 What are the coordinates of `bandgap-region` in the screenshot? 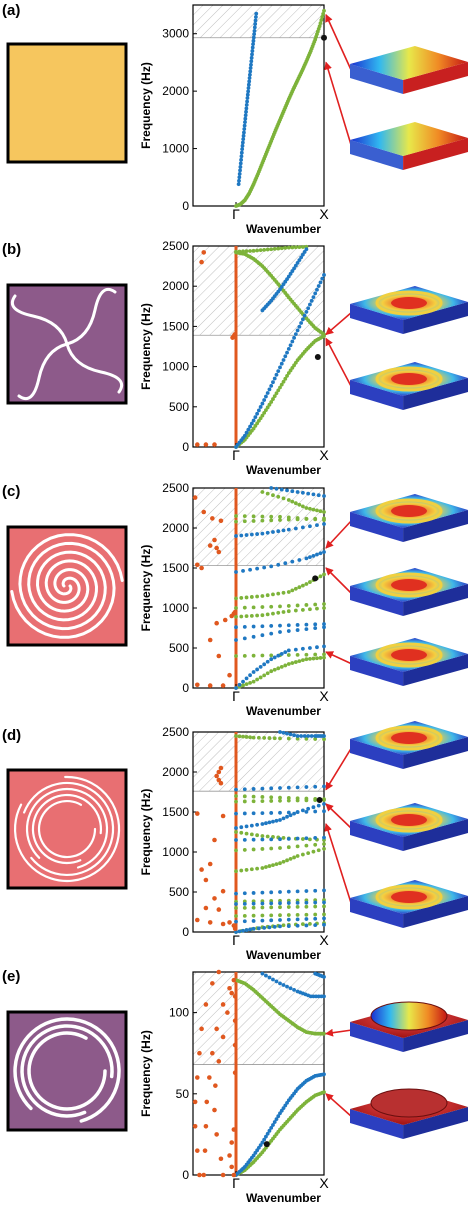 It's located at (258, 1018).